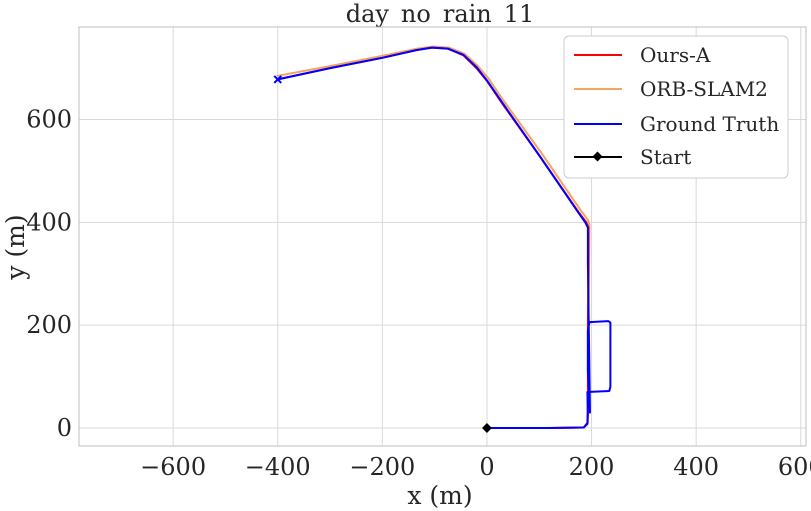  I want to click on legend-box, so click(676, 107).